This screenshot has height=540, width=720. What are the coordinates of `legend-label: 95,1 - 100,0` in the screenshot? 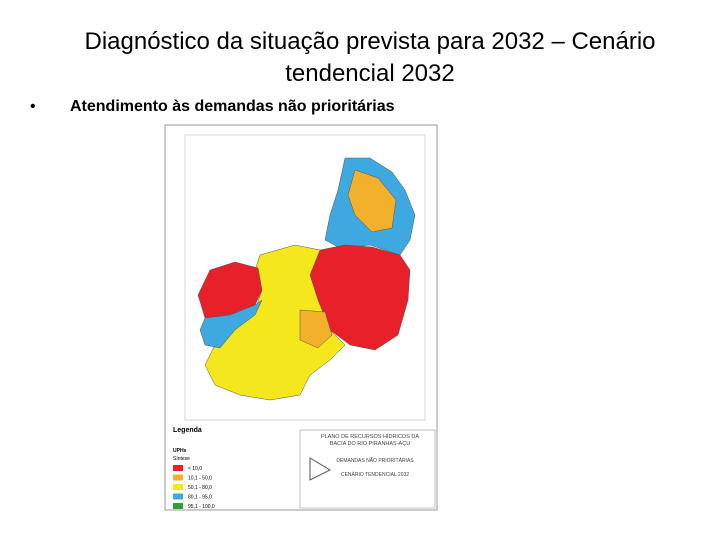 It's located at (201, 507).